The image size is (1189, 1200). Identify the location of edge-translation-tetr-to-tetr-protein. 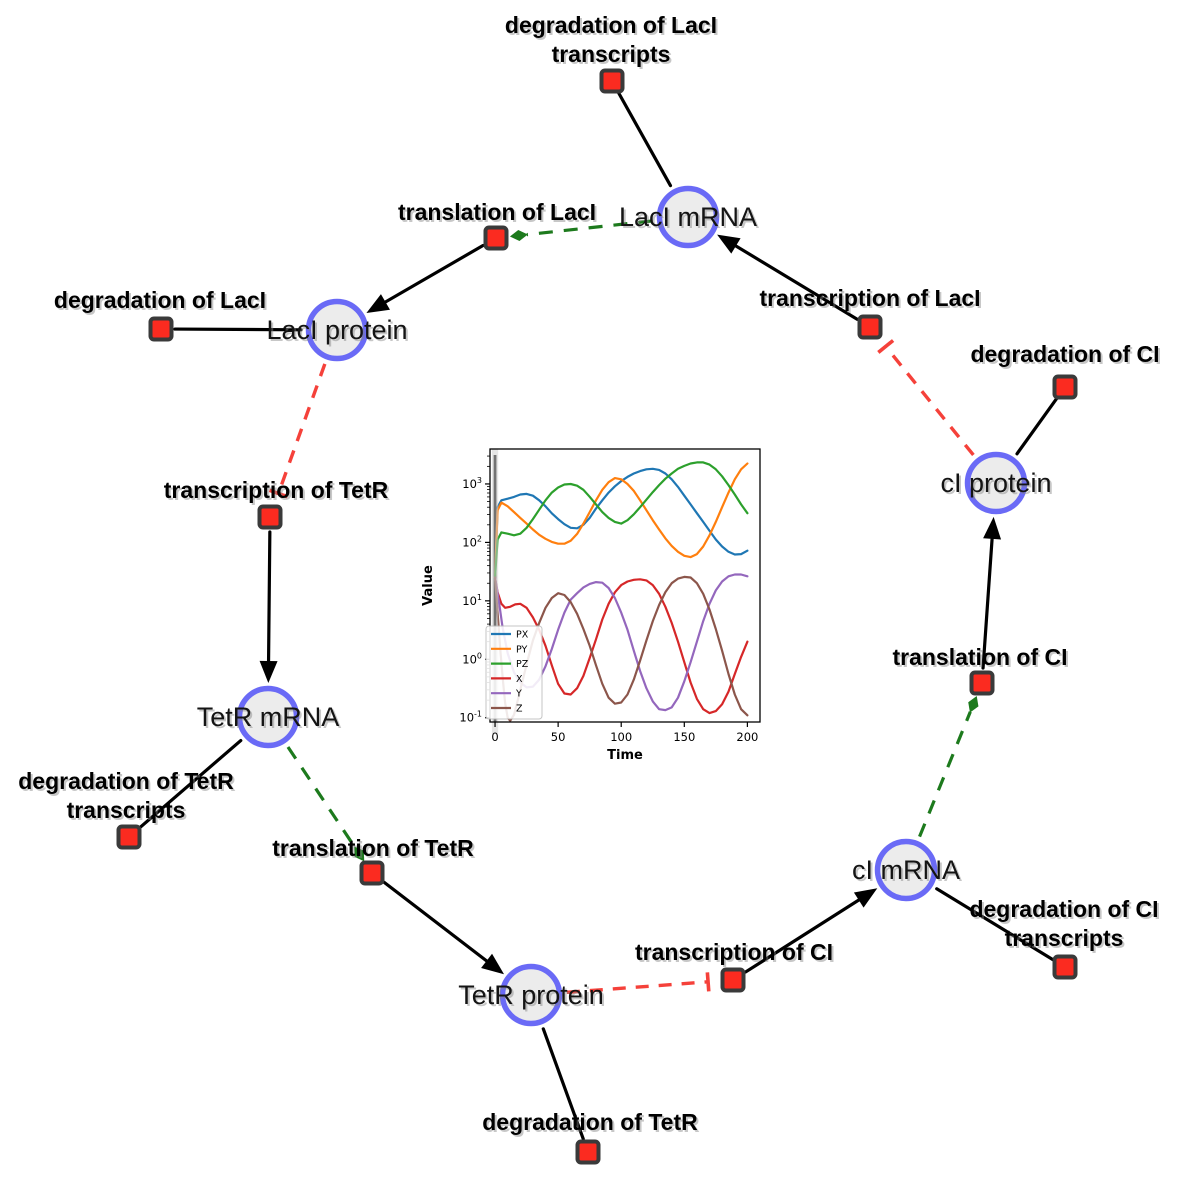
(438, 924).